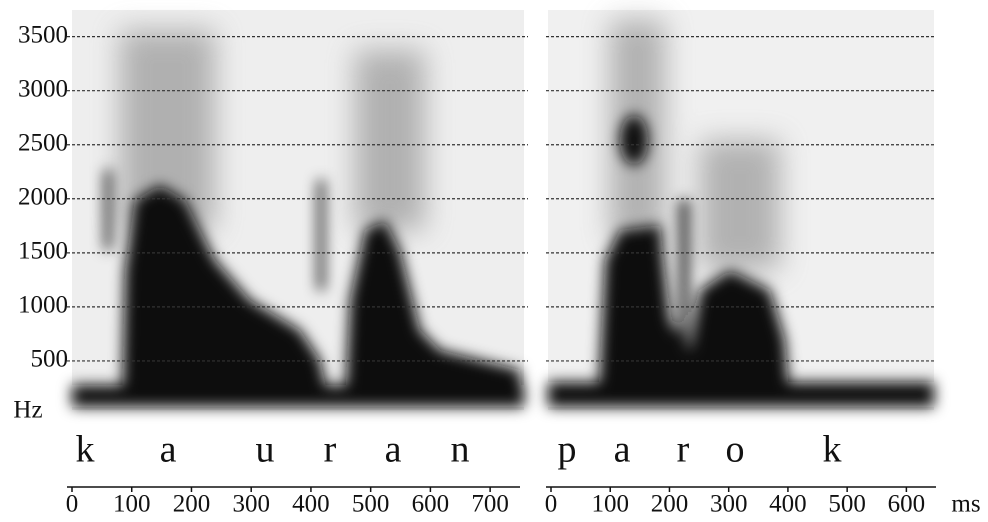 Image resolution: width=988 pixels, height=522 pixels. Describe the element at coordinates (43, 251) in the screenshot. I see `y-tick-label: 1500` at that location.